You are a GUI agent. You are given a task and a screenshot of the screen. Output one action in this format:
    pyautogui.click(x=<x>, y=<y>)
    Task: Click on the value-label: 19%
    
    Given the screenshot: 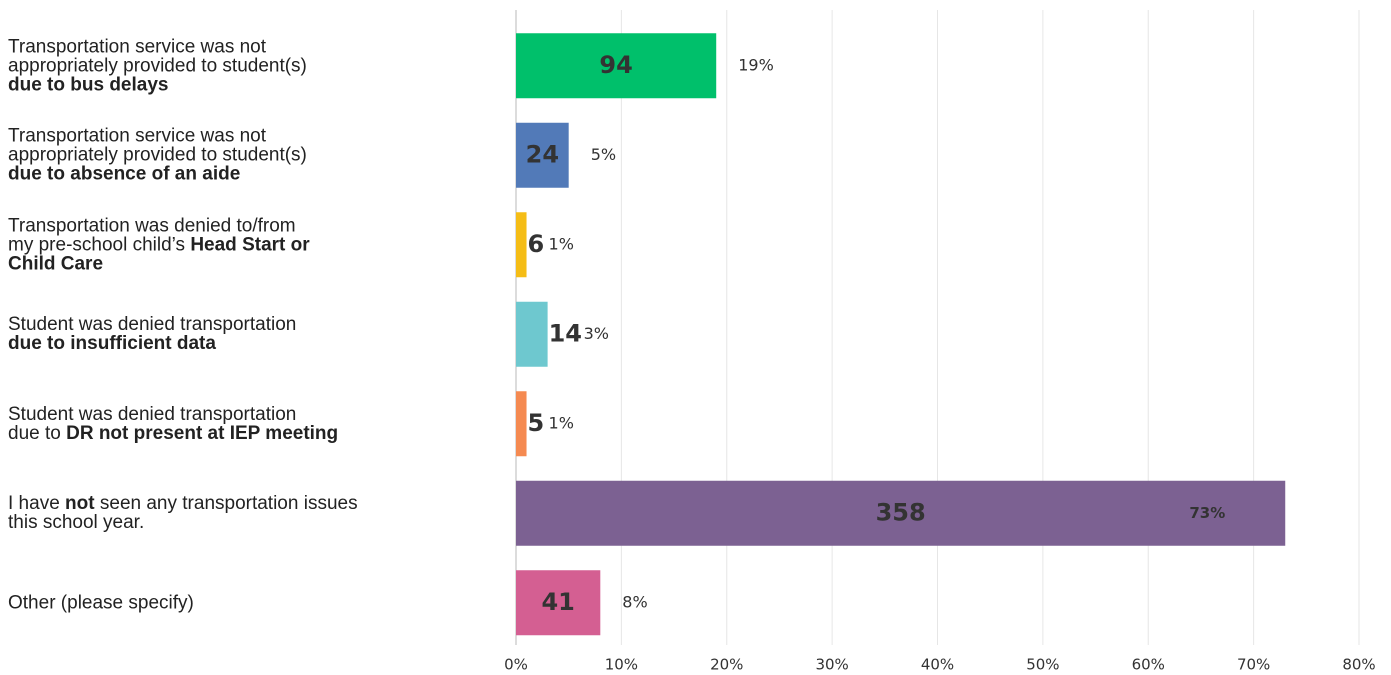 What is the action you would take?
    pyautogui.click(x=756, y=64)
    